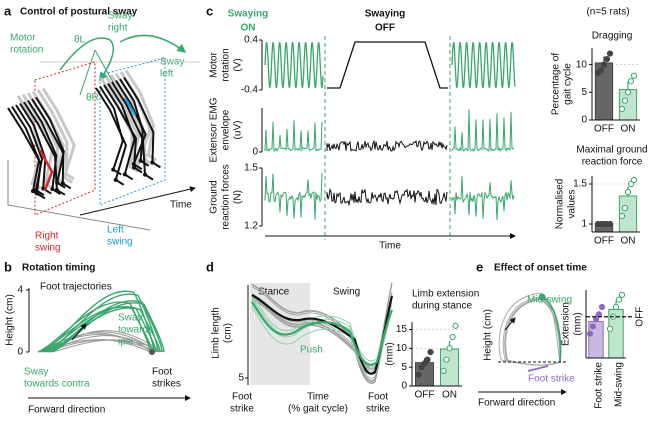  What do you see at coordinates (549, 300) in the screenshot?
I see `label: Mid-swing` at bounding box center [549, 300].